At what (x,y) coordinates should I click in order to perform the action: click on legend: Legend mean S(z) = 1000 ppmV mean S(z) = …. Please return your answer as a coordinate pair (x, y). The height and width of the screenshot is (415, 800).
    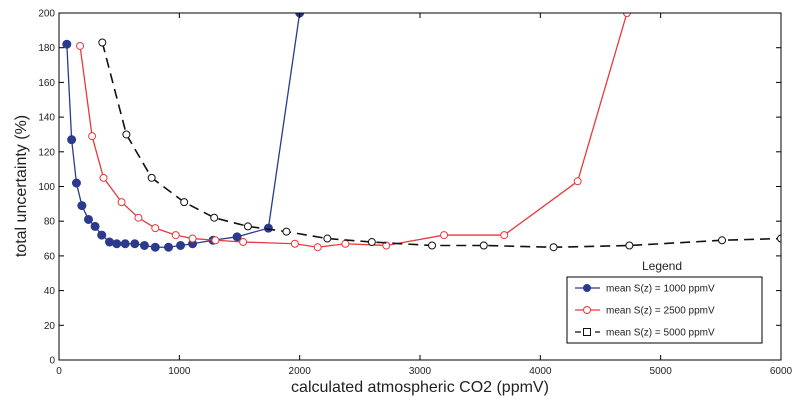
    Looking at the image, I should click on (664, 301).